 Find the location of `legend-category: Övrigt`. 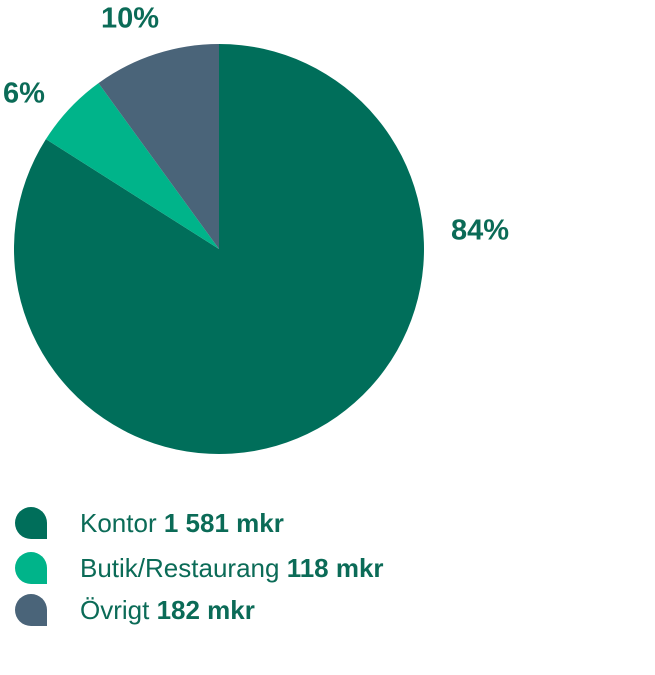

legend-category: Övrigt is located at coordinates (115, 610).